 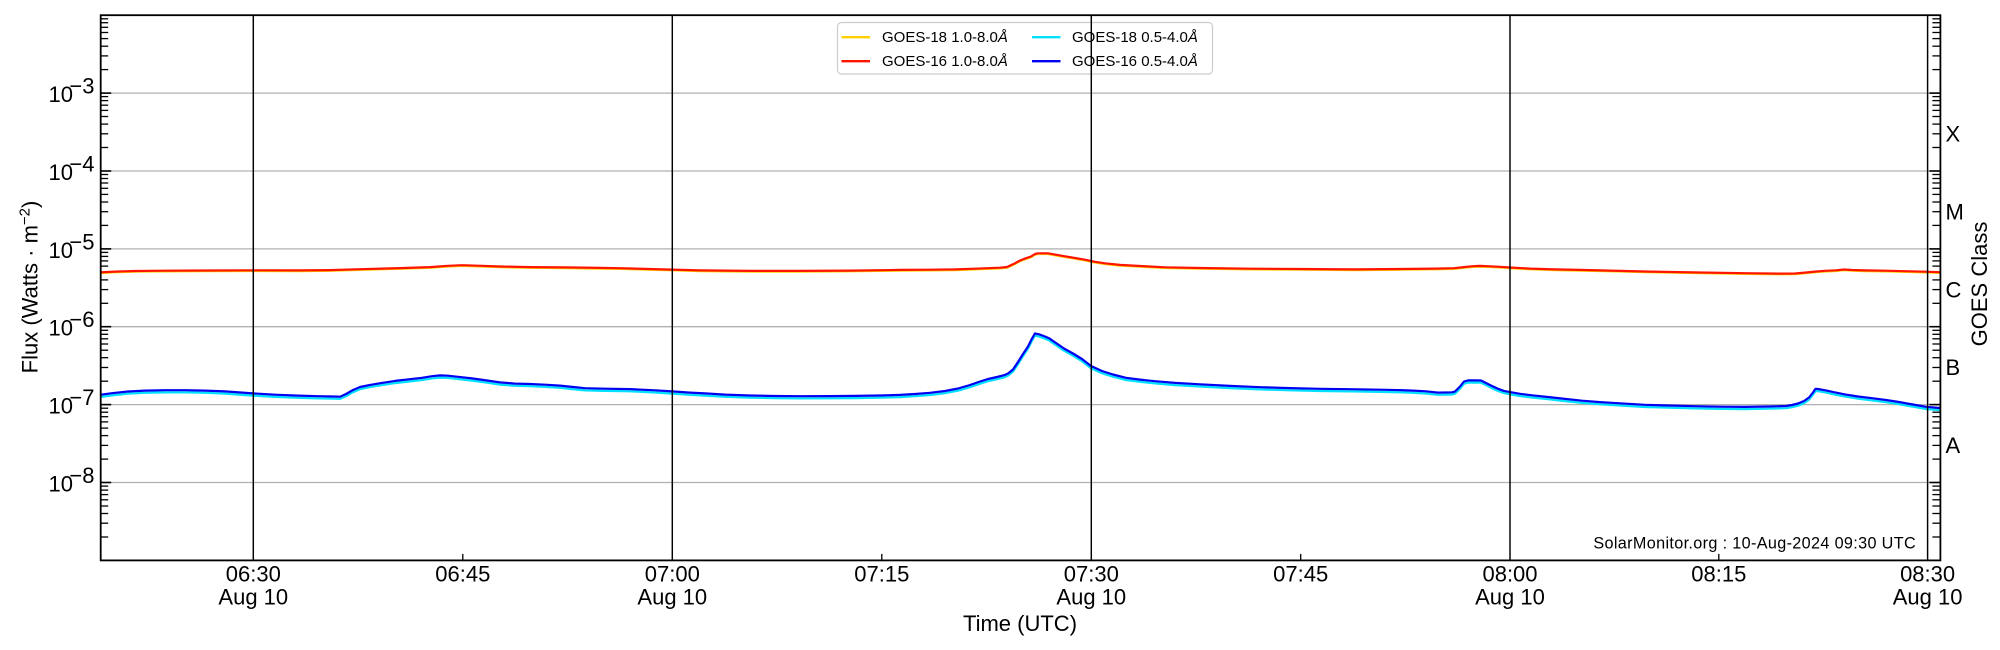 What do you see at coordinates (881, 574) in the screenshot?
I see `svg-text: 07:15` at bounding box center [881, 574].